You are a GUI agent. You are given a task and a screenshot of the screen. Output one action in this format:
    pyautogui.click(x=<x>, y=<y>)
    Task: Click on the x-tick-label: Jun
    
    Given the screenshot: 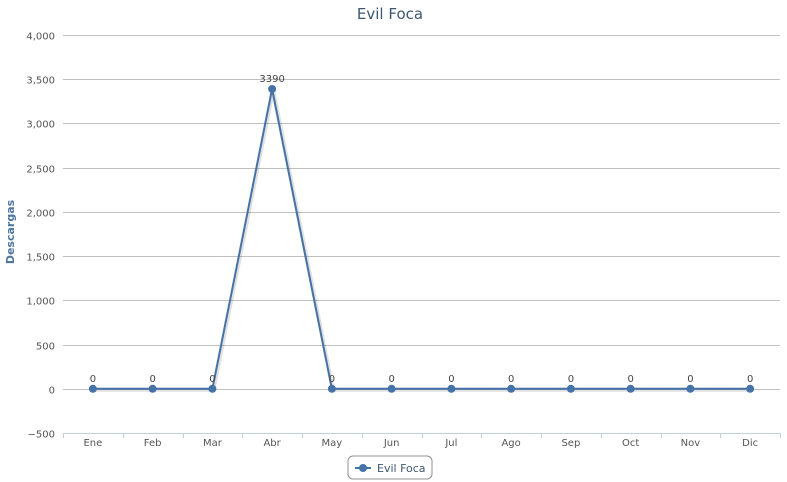 What is the action you would take?
    pyautogui.click(x=391, y=443)
    